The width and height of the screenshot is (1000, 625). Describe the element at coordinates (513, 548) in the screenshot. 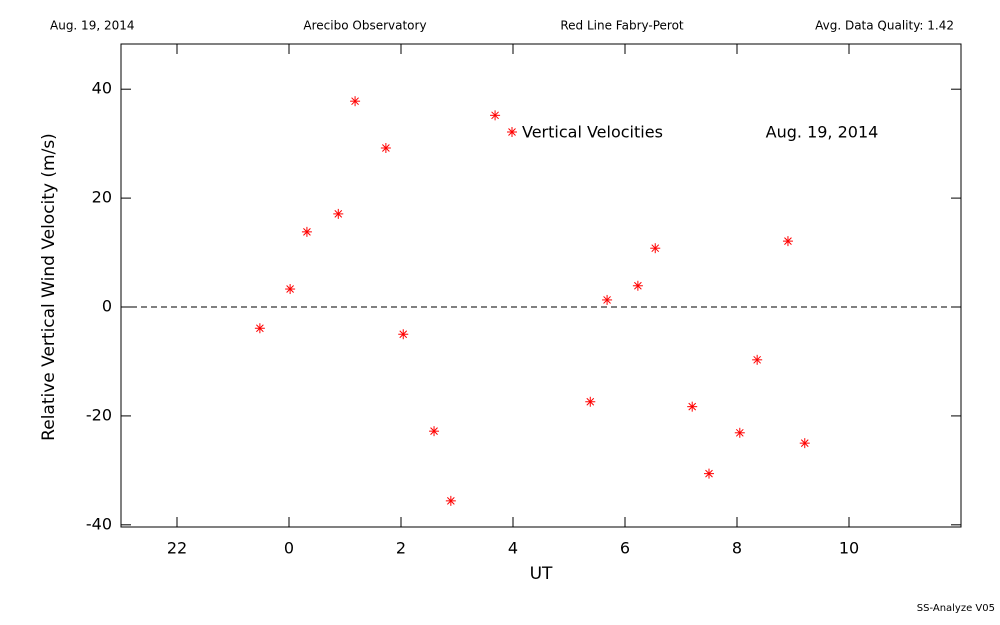

I see `x-tick-label: 4` at that location.